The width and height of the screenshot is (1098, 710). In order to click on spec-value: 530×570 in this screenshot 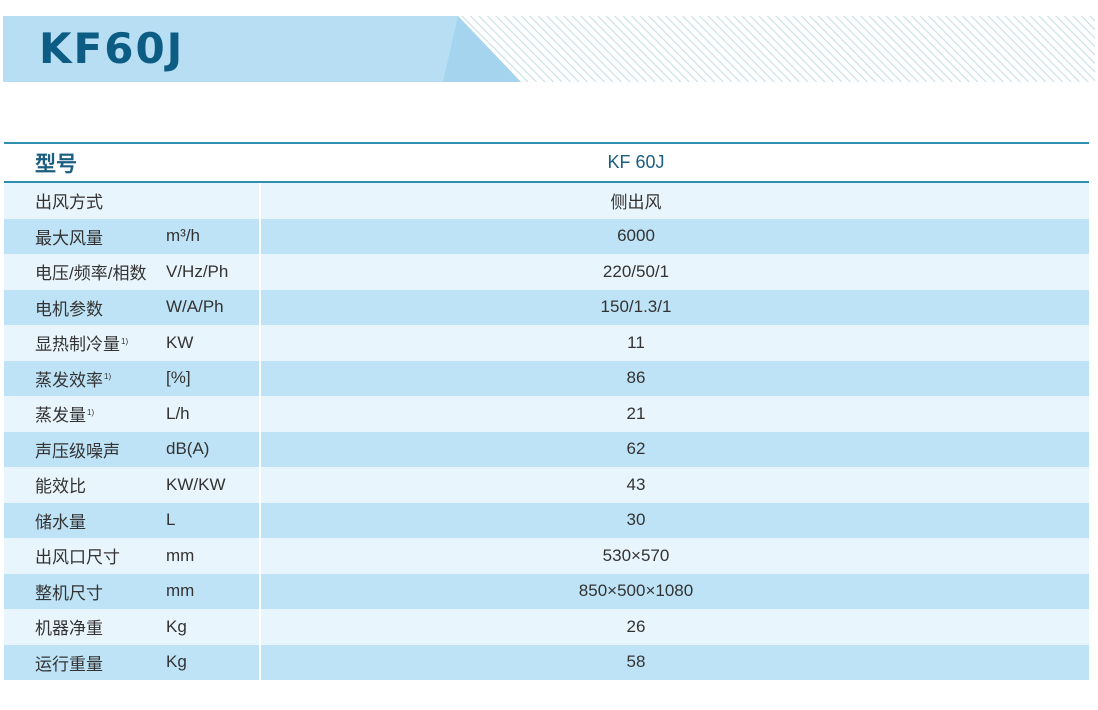, I will do `click(636, 555)`.